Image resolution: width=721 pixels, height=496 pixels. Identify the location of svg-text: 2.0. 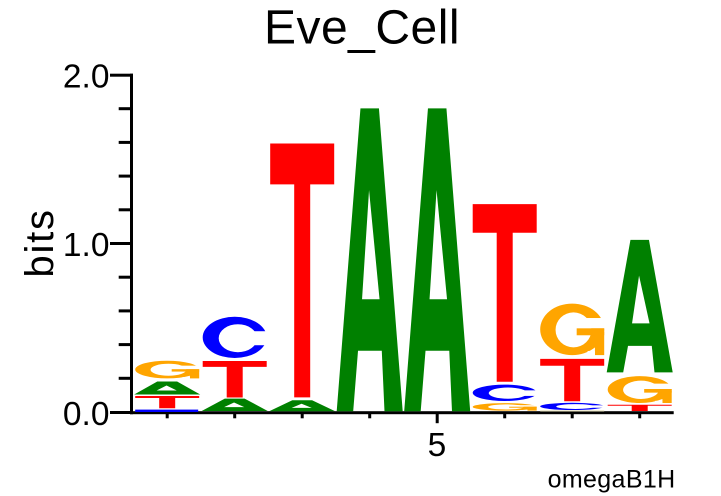
(86, 76).